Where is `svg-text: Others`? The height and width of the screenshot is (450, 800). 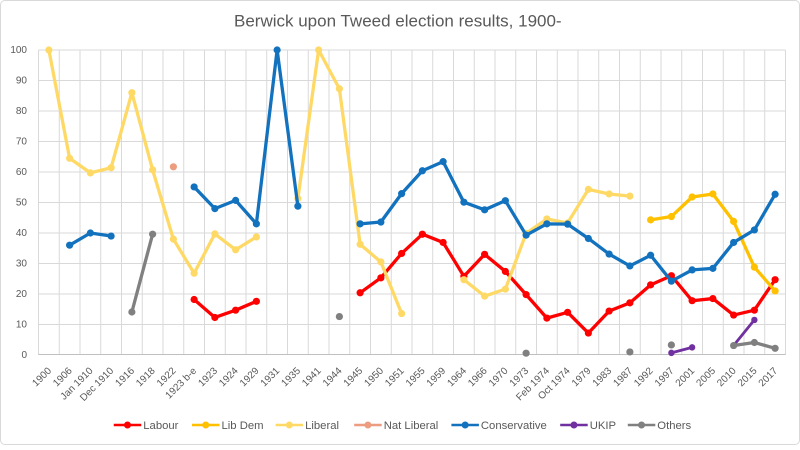
svg-text: Others is located at coordinates (674, 426).